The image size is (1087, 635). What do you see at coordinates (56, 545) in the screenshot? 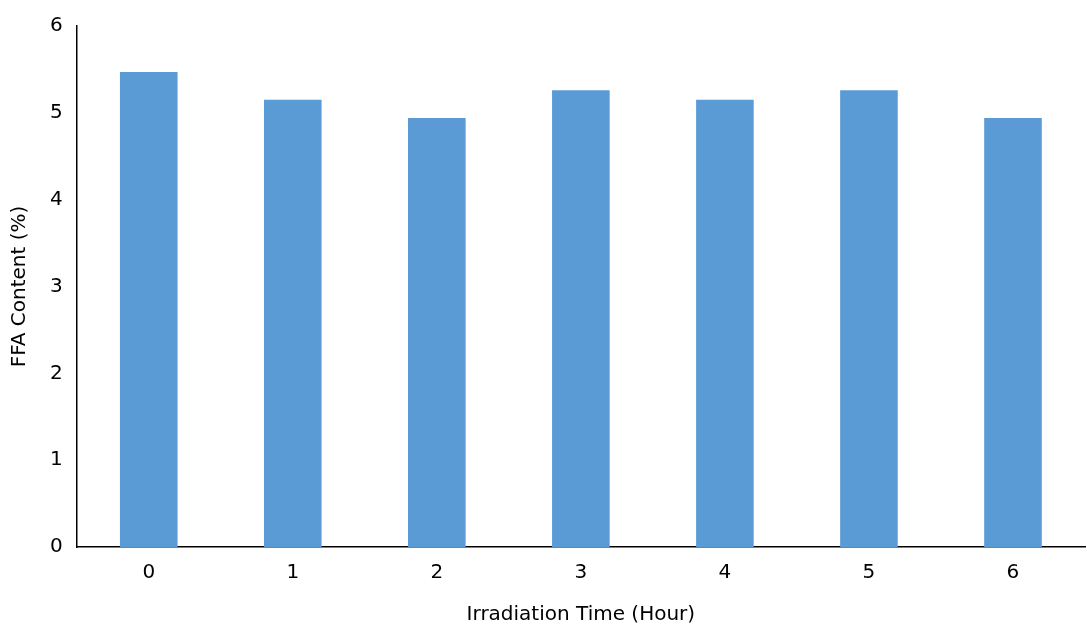
I see `y-tick-label: 0` at bounding box center [56, 545].